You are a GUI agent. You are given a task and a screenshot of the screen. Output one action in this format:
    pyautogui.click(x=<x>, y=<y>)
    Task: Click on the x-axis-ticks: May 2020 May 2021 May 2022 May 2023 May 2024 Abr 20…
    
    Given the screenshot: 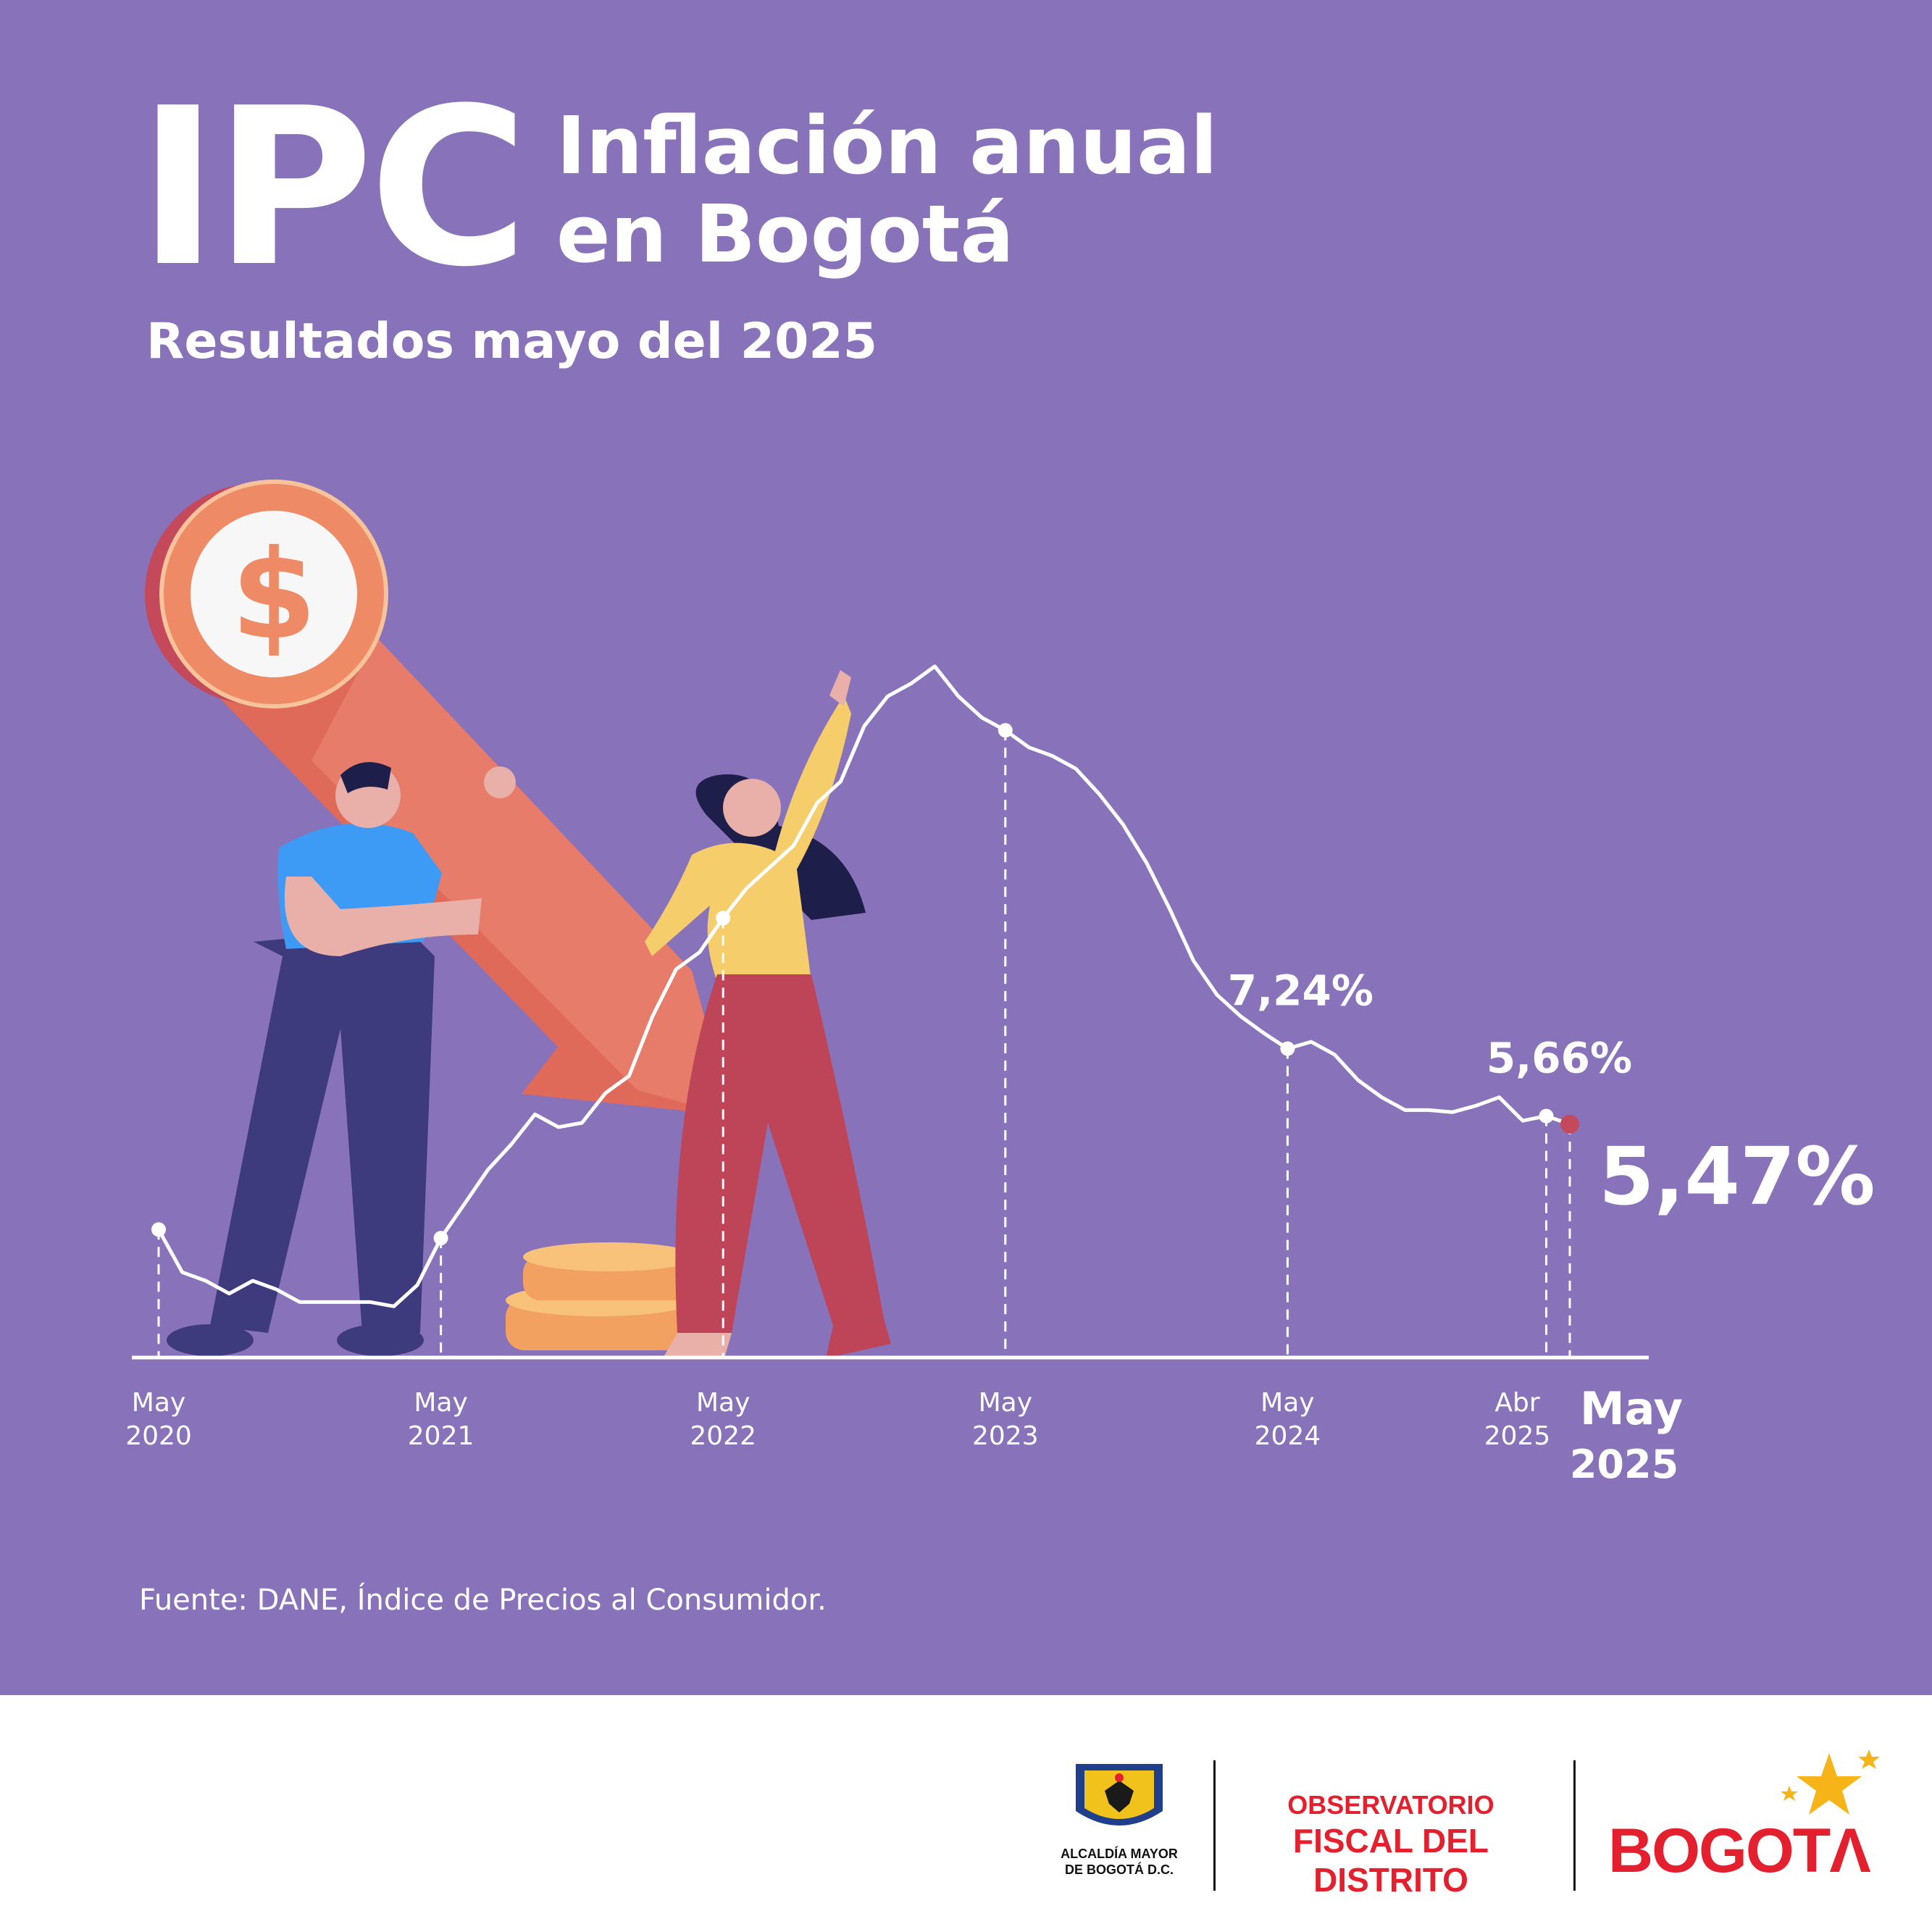 What is the action you would take?
    pyautogui.click(x=904, y=1434)
    